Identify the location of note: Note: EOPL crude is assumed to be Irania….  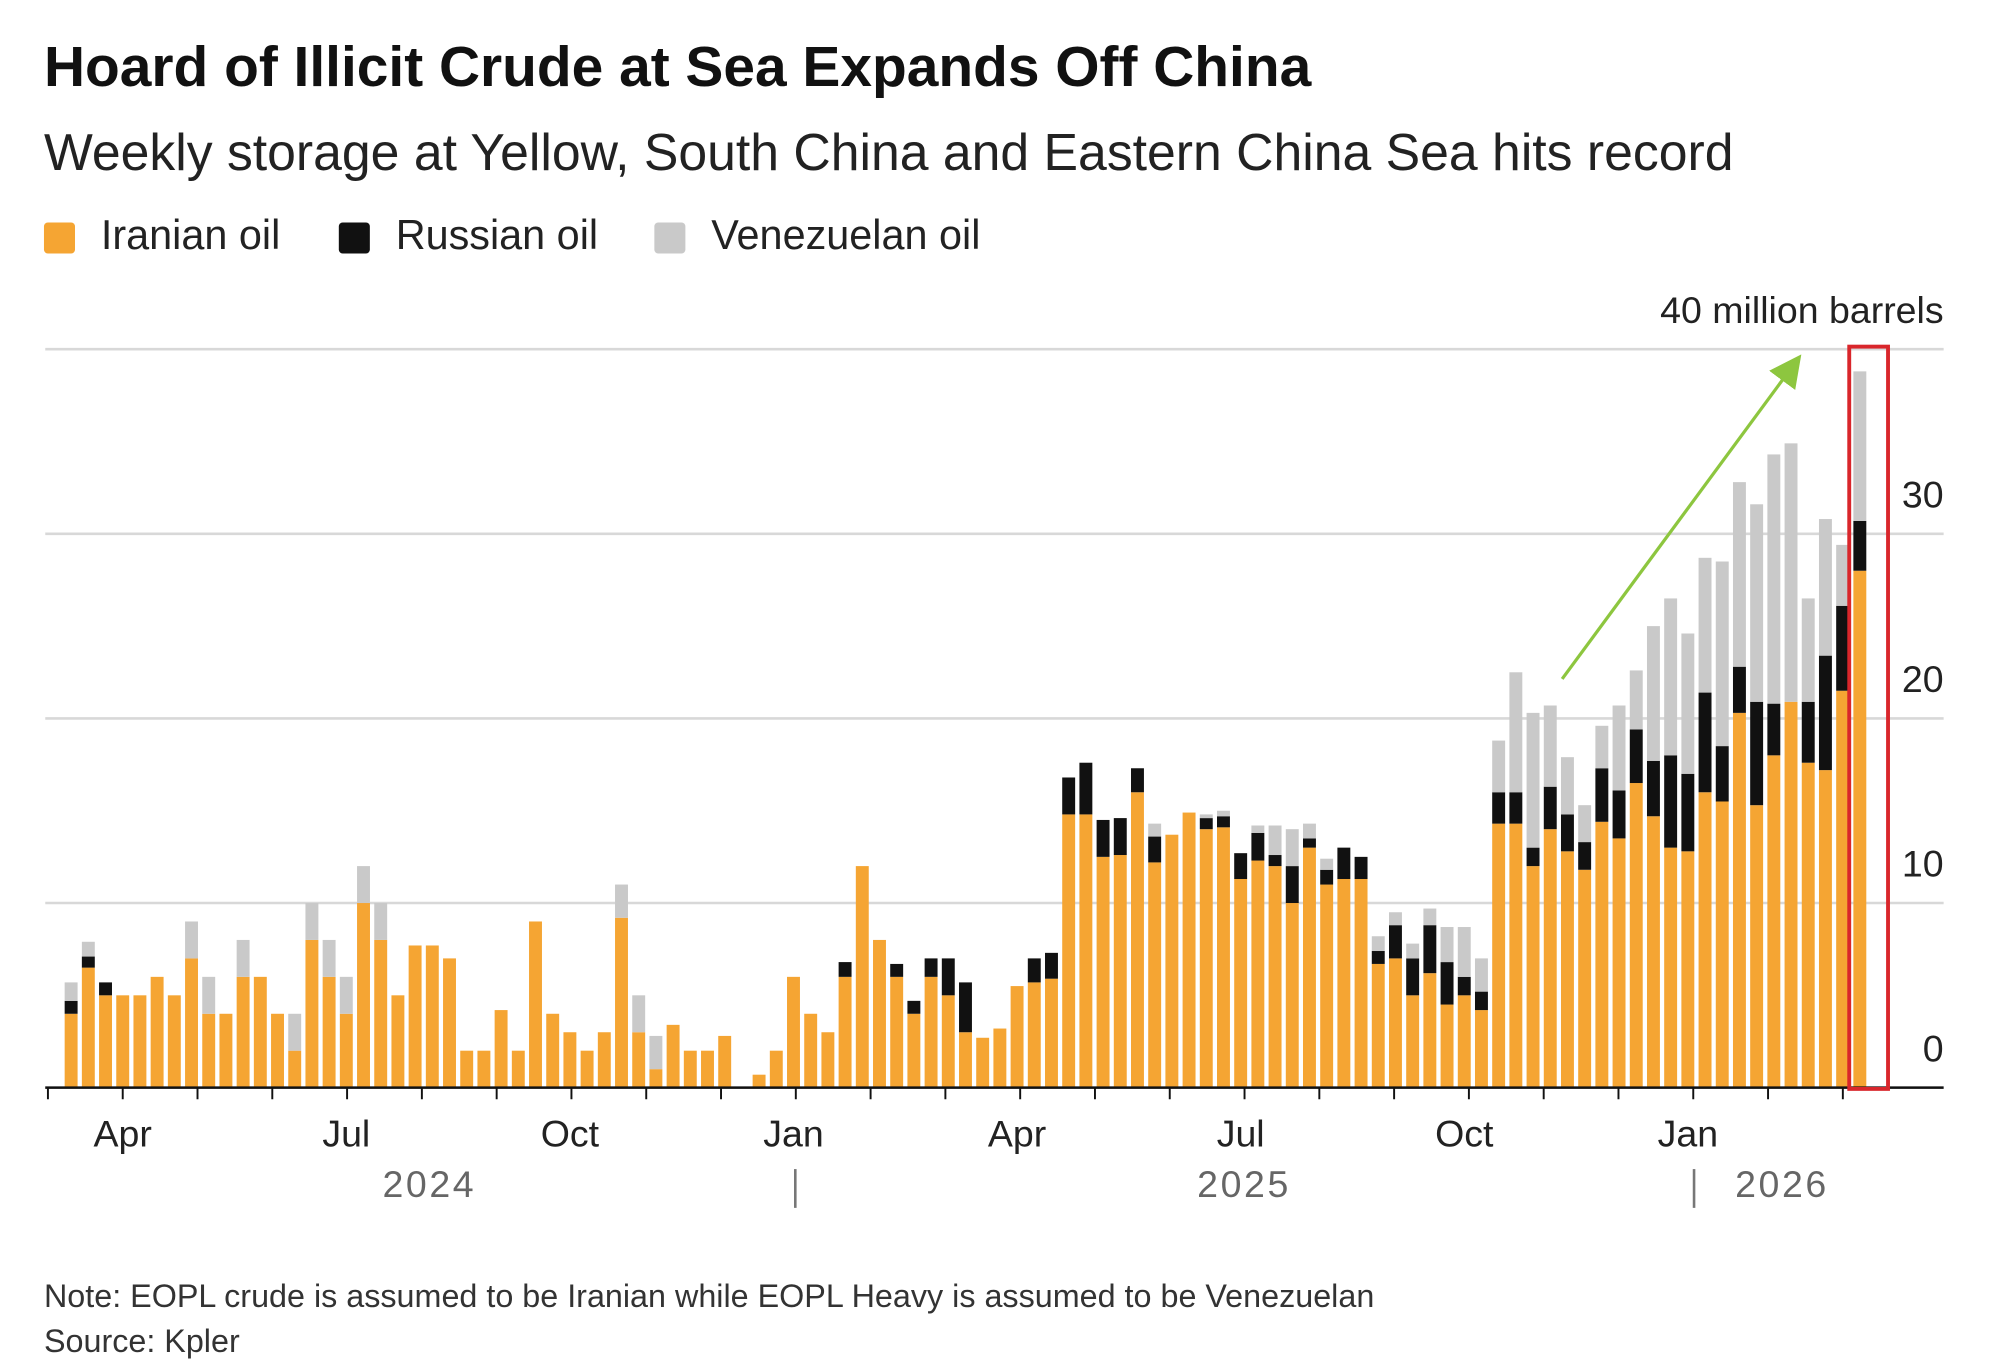
(709, 1296).